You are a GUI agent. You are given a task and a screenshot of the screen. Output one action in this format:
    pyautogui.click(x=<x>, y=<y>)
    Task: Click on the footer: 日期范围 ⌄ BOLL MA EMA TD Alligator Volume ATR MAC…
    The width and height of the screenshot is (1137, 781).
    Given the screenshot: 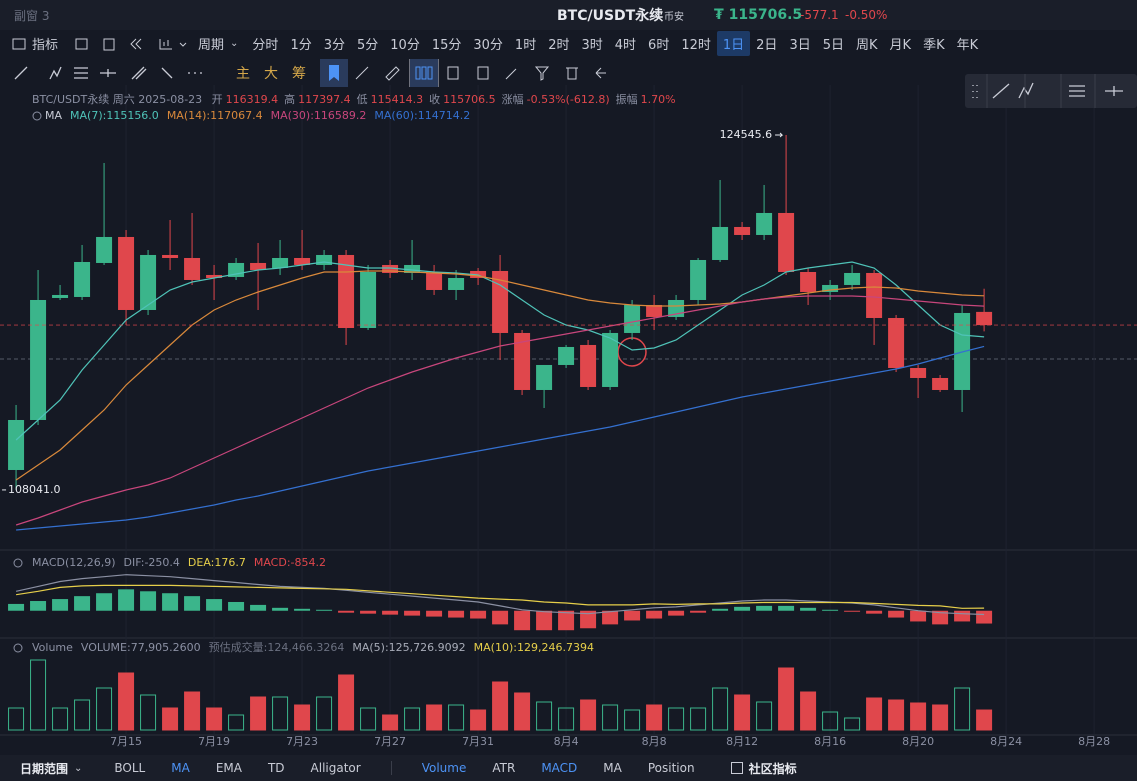 What is the action you would take?
    pyautogui.click(x=568, y=768)
    